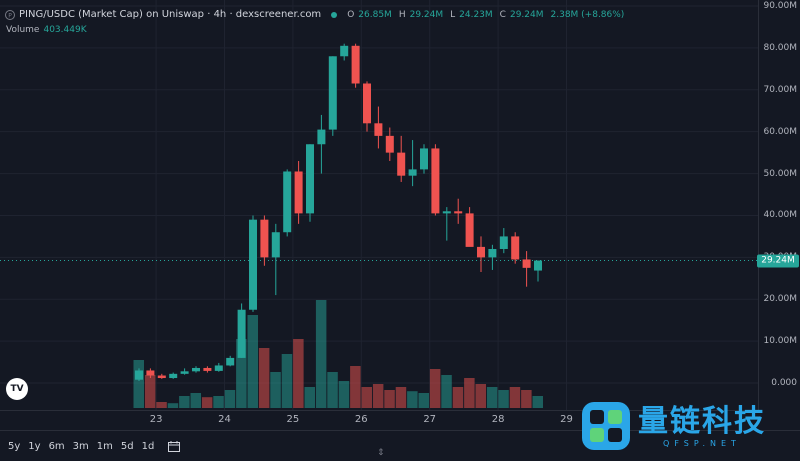 This screenshot has height=461, width=800. I want to click on x-tick-label: 23, so click(156, 419).